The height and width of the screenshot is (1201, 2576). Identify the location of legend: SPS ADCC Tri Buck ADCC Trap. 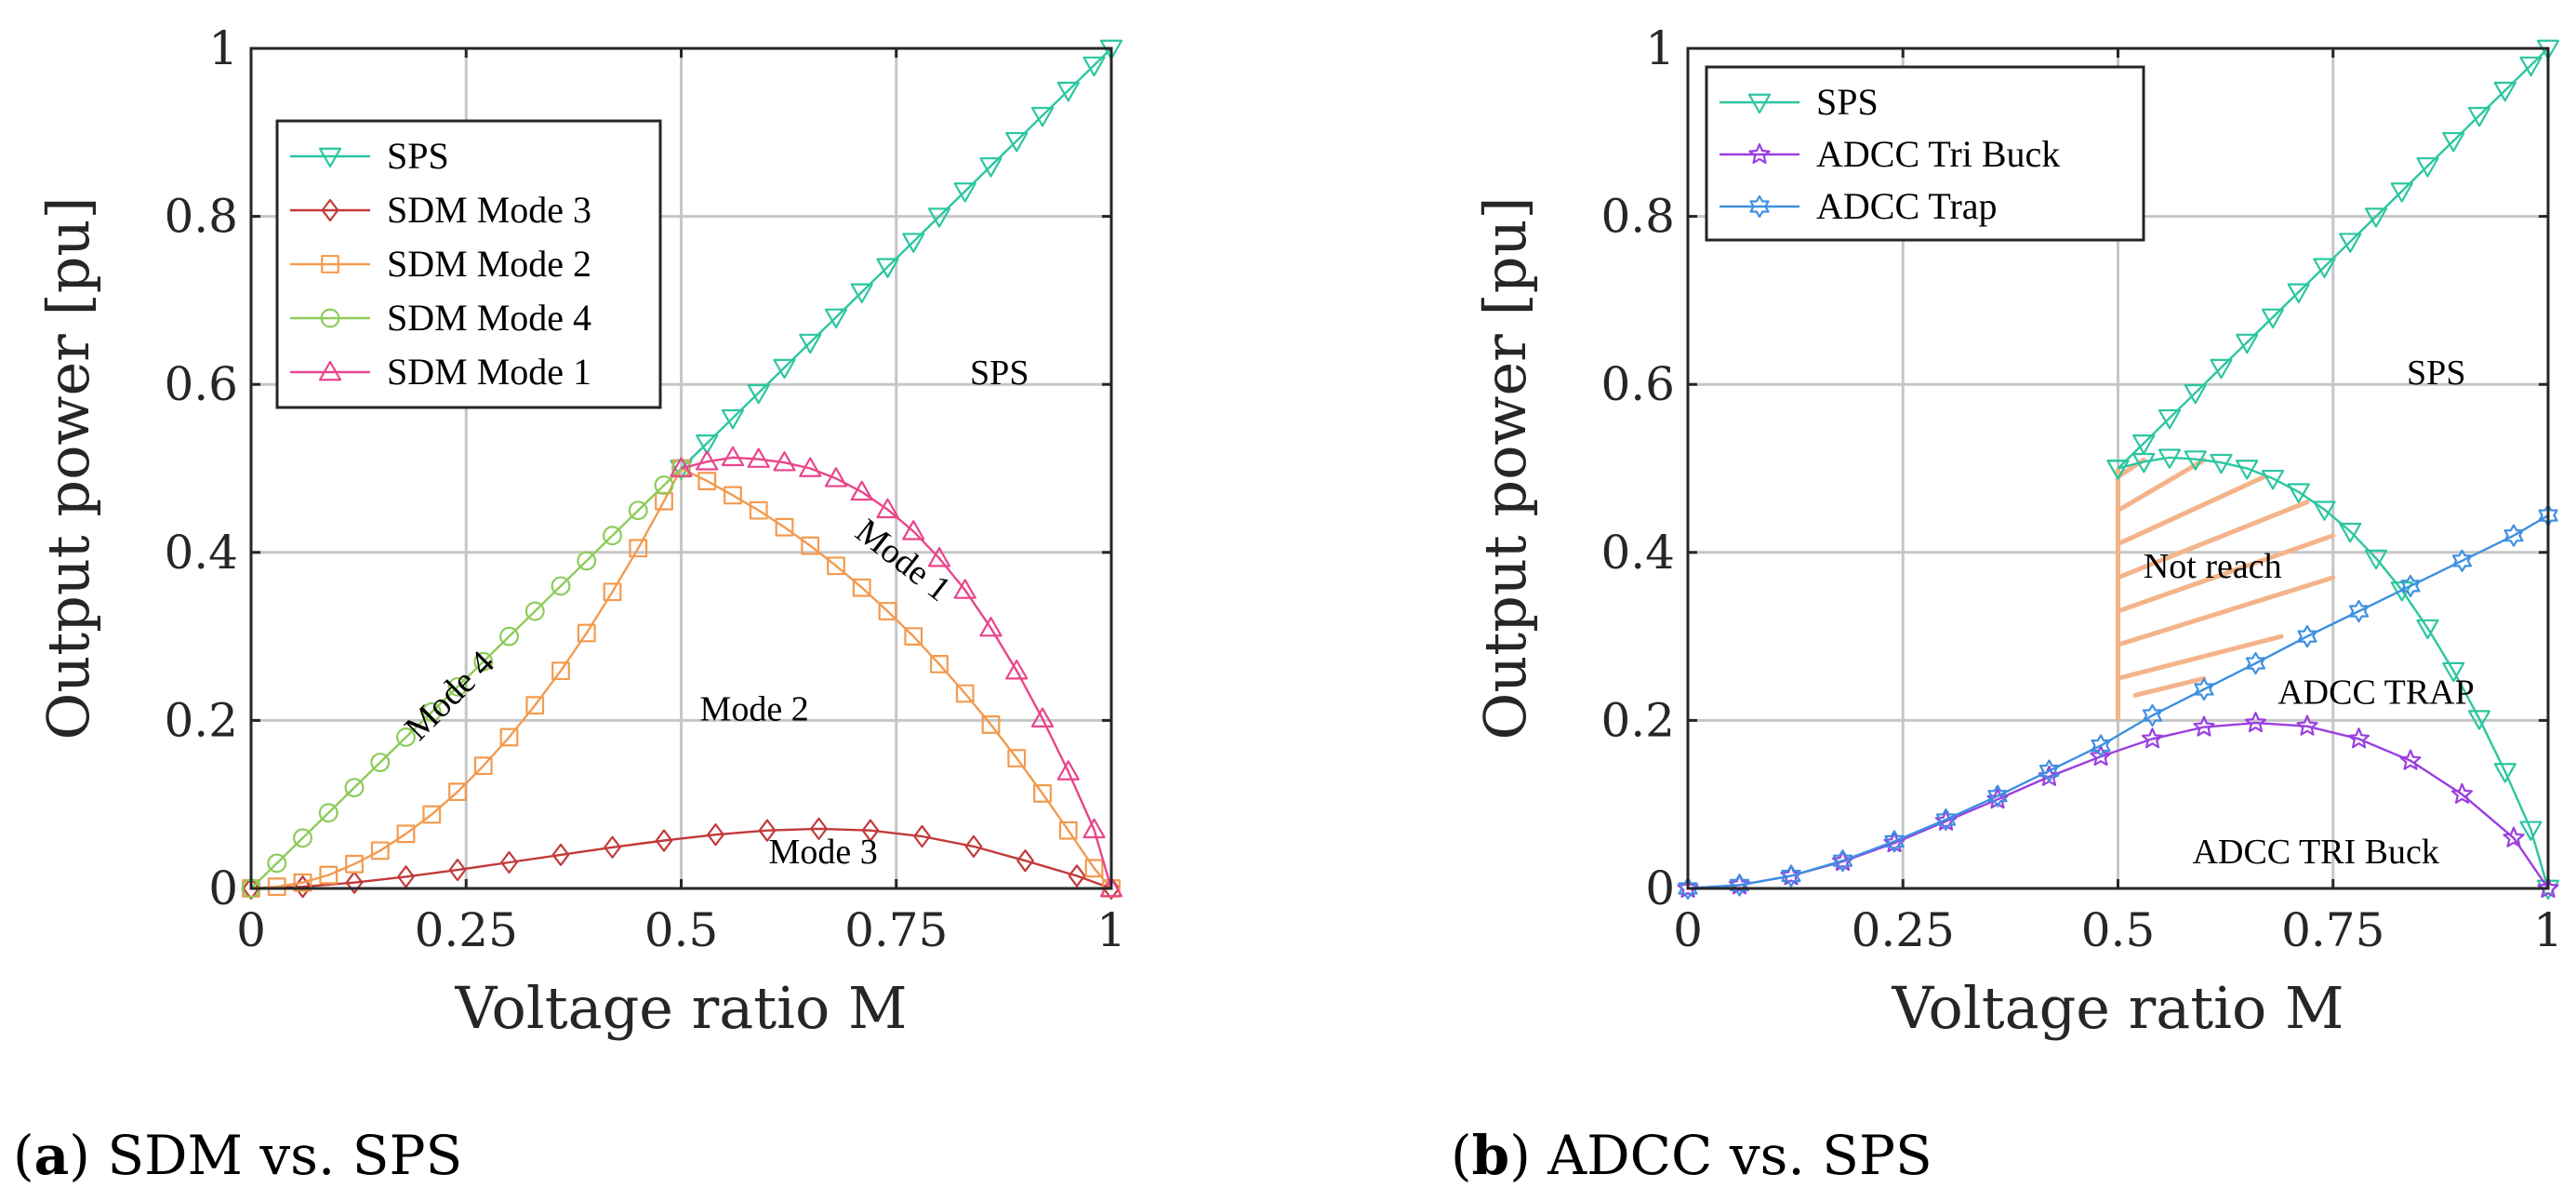
(1925, 153).